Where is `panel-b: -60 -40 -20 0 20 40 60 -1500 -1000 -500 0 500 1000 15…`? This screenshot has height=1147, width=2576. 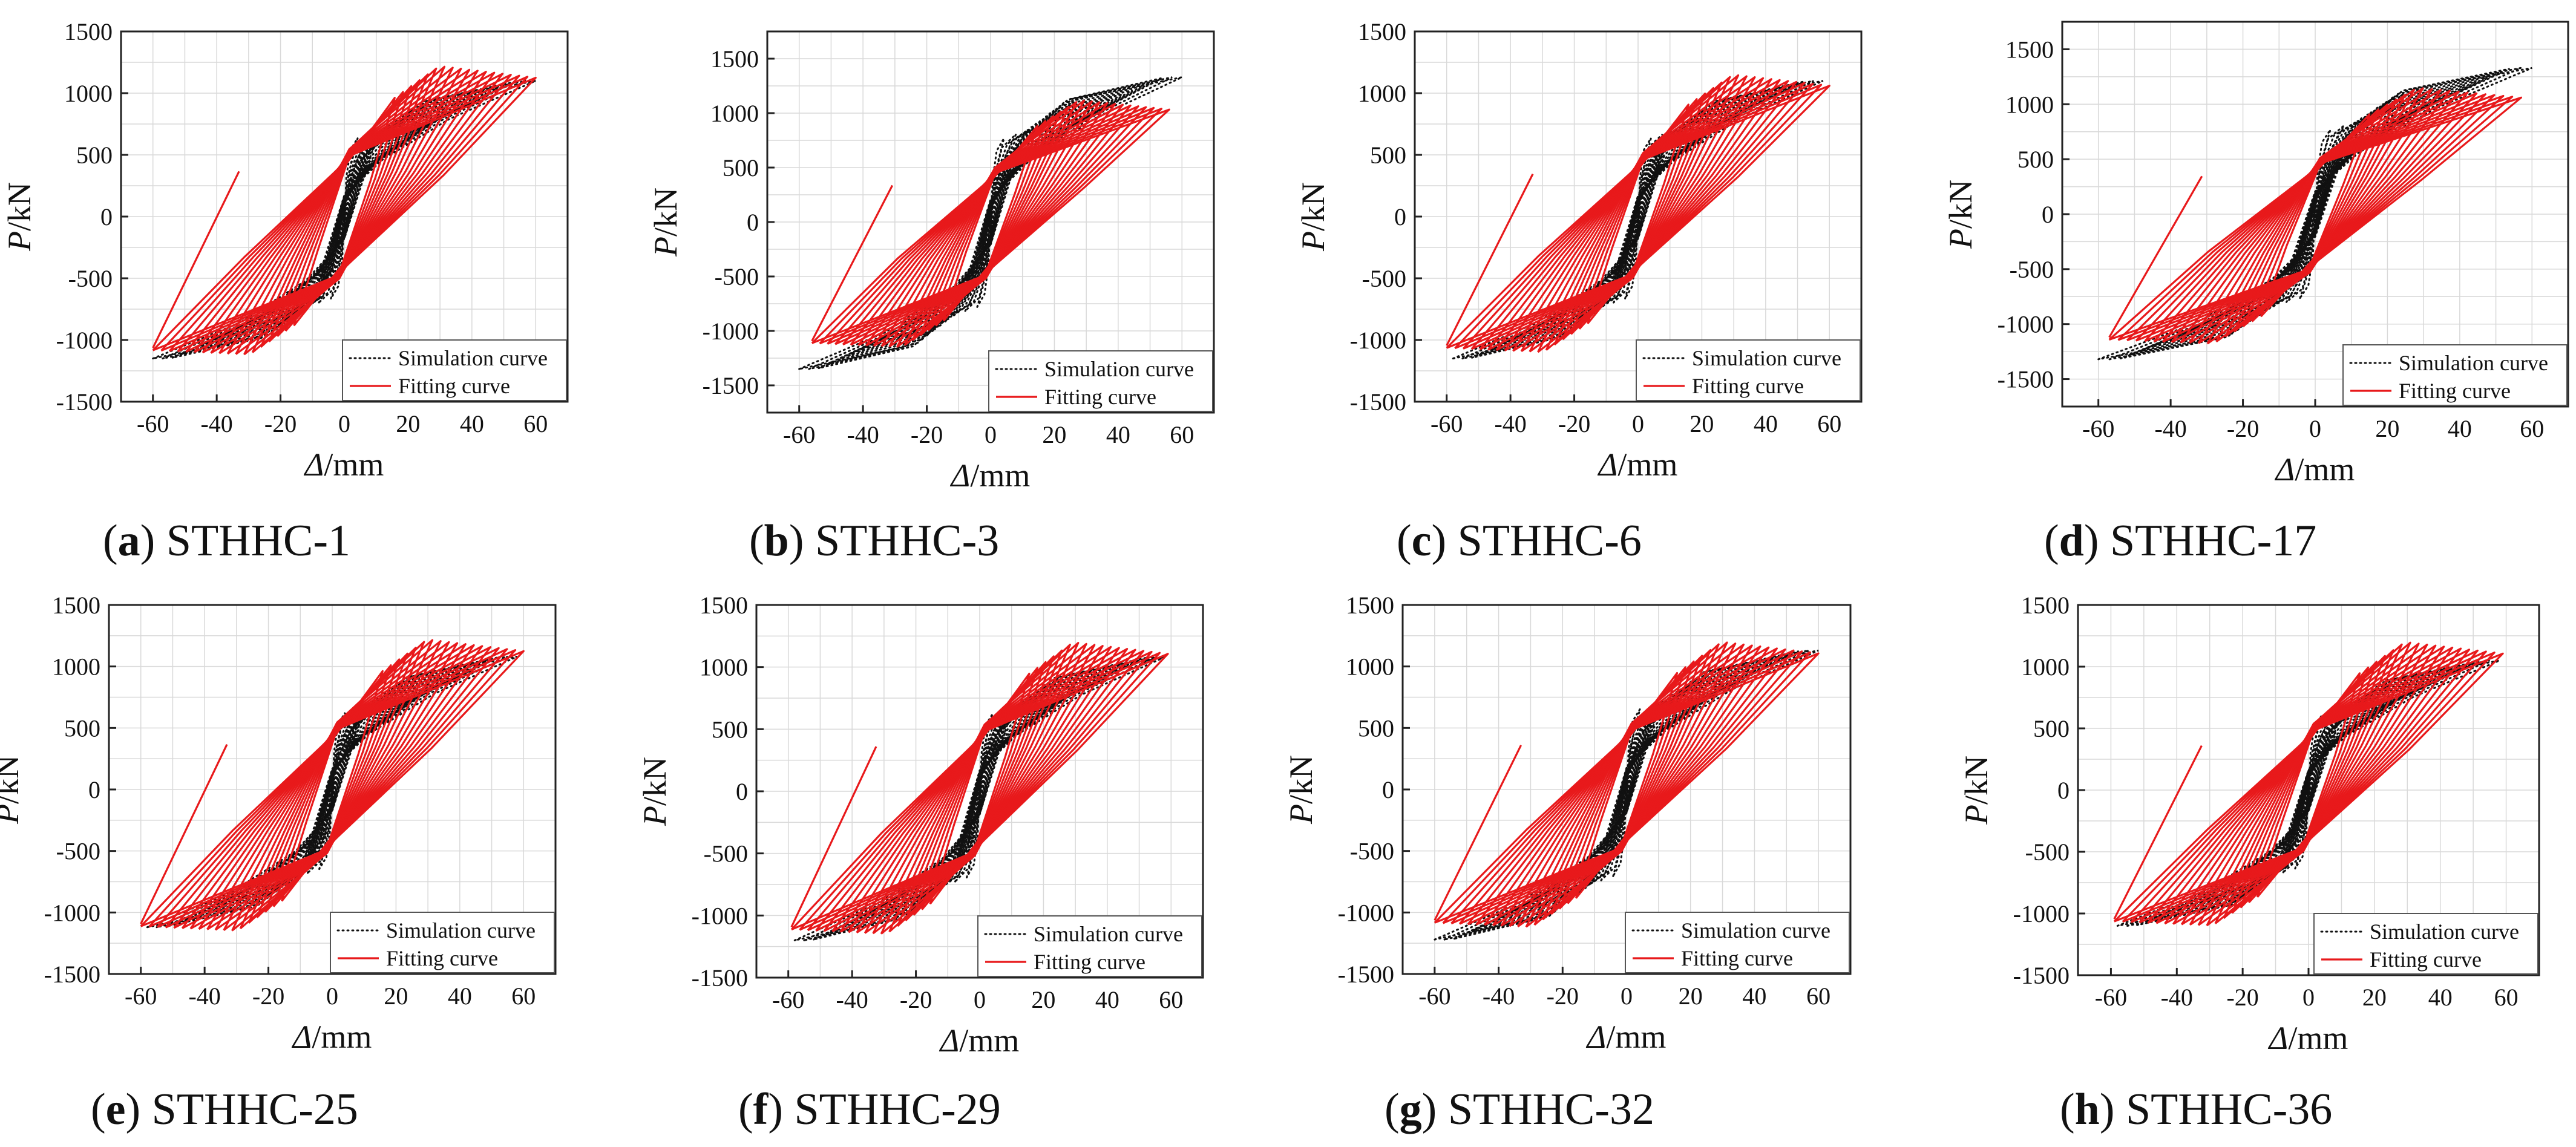 panel-b: -60 -40 -20 0 20 40 60 -1500 -1000 -500 0 500 1000 15… is located at coordinates (931, 298).